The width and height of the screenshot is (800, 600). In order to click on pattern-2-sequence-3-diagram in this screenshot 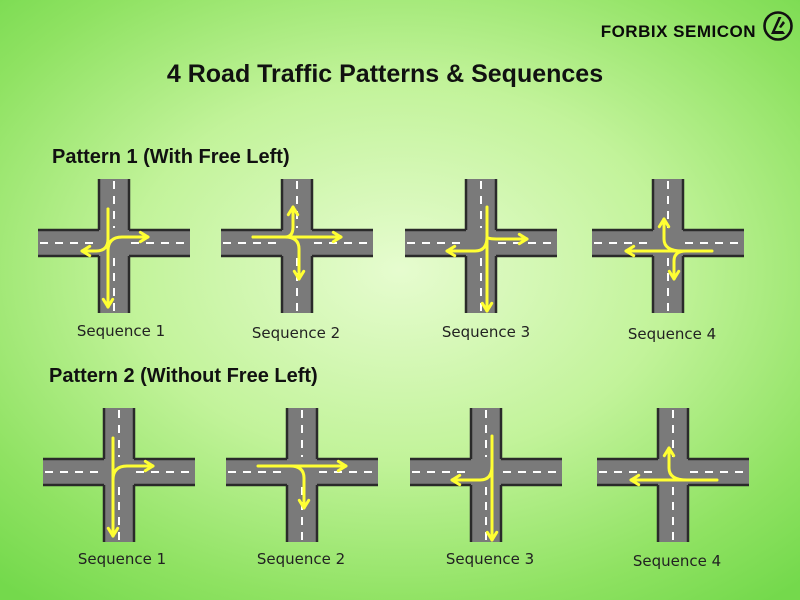, I will do `click(486, 475)`.